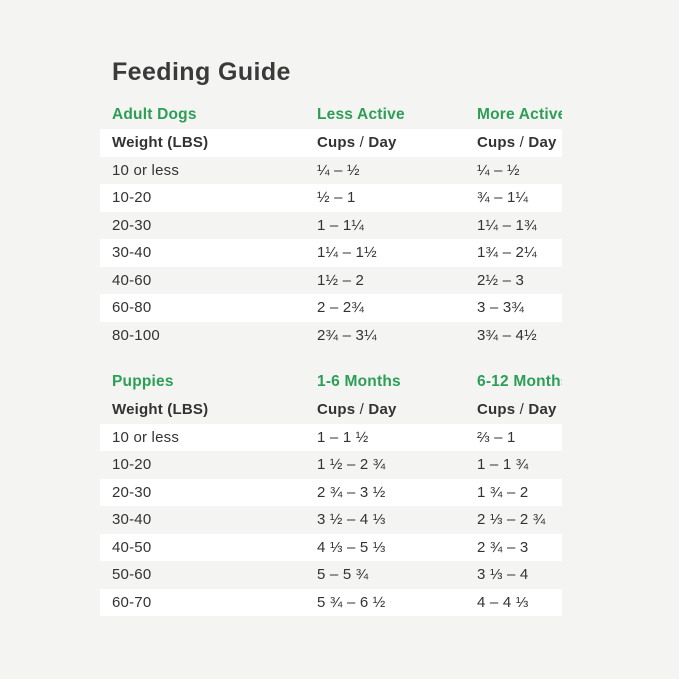 The width and height of the screenshot is (679, 679). I want to click on weight-cell: 50-60, so click(132, 575).